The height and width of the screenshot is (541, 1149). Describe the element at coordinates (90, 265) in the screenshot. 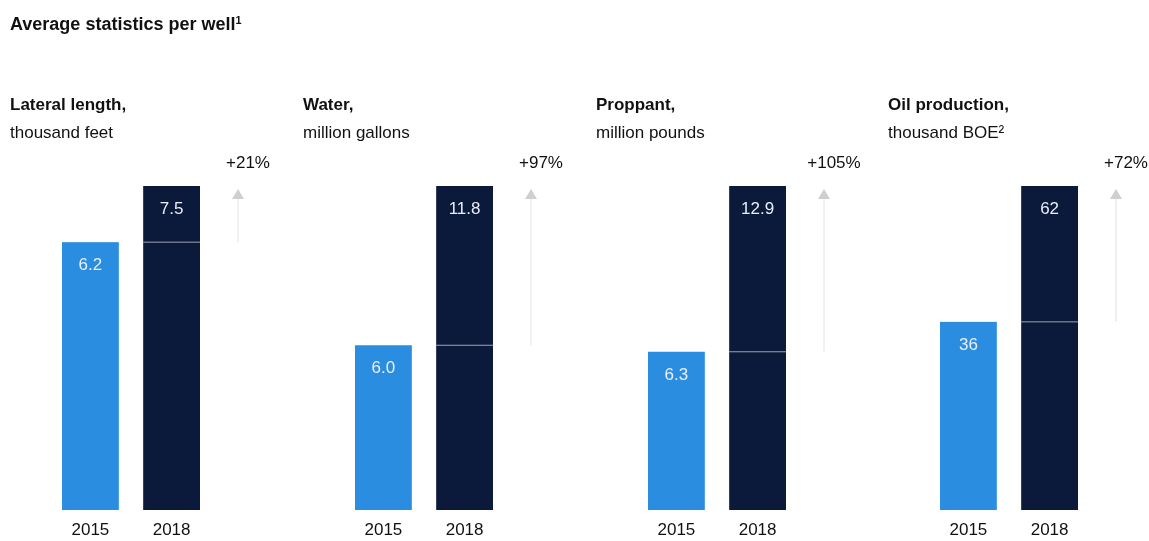

I see `data-label: 6.2` at that location.